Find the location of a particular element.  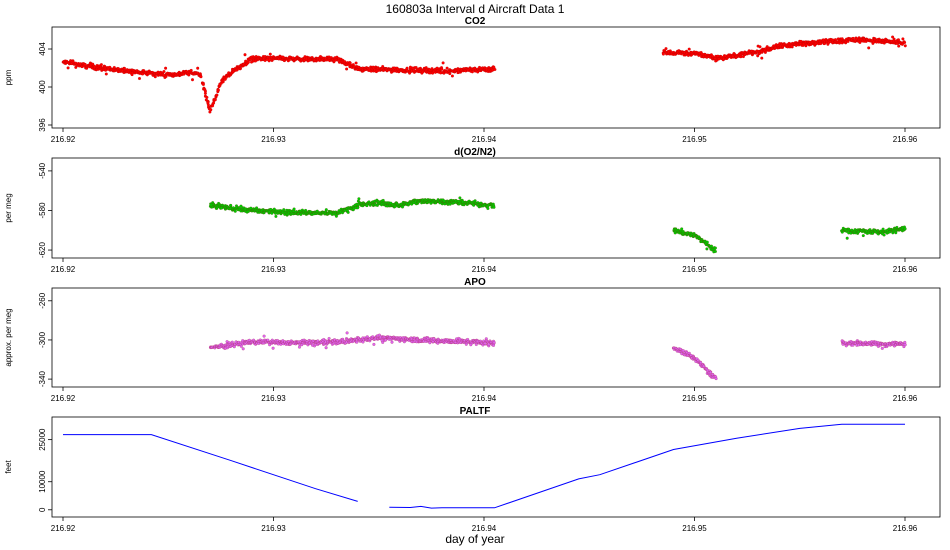

y-tick-label: 0 is located at coordinates (42, 509).